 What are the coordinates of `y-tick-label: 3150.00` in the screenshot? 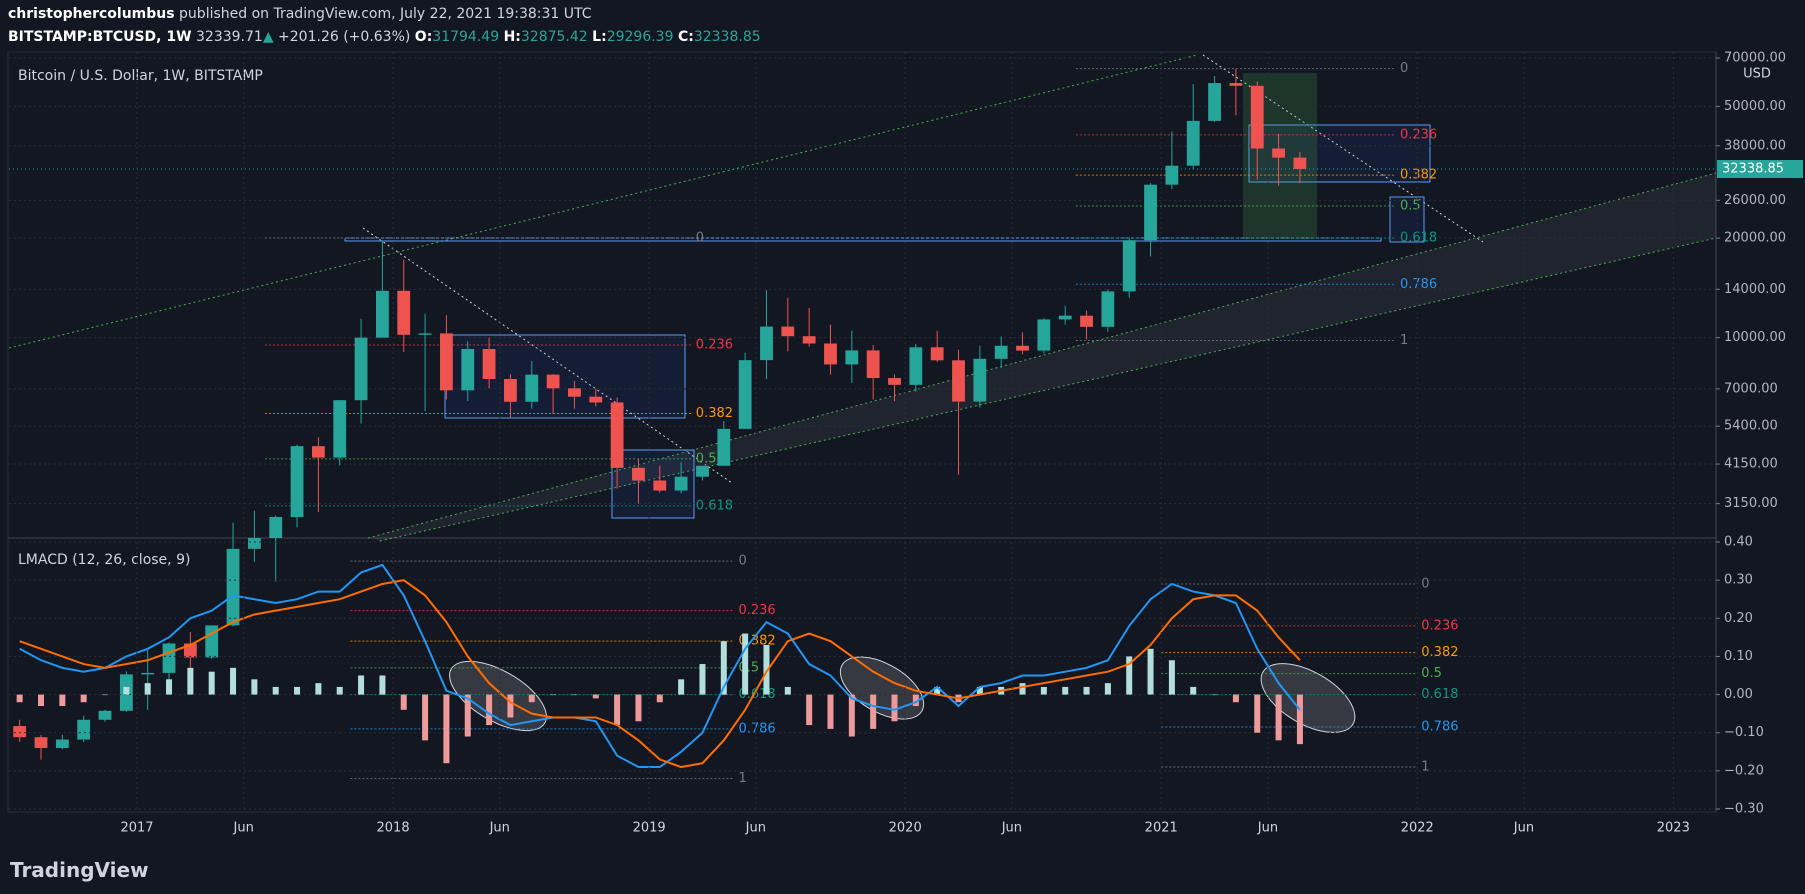 It's located at (1751, 503).